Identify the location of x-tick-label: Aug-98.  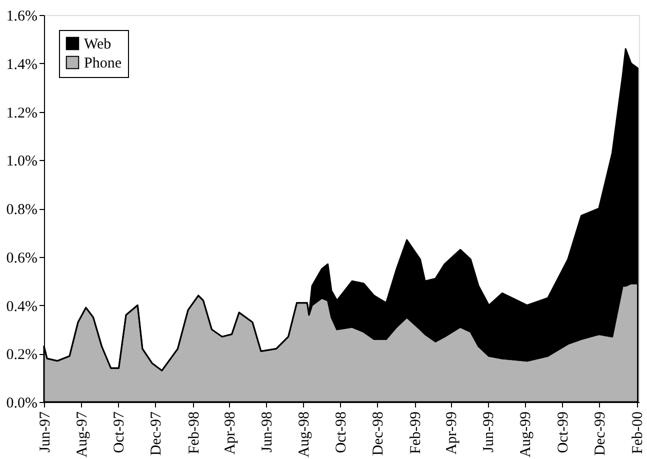
(304, 435).